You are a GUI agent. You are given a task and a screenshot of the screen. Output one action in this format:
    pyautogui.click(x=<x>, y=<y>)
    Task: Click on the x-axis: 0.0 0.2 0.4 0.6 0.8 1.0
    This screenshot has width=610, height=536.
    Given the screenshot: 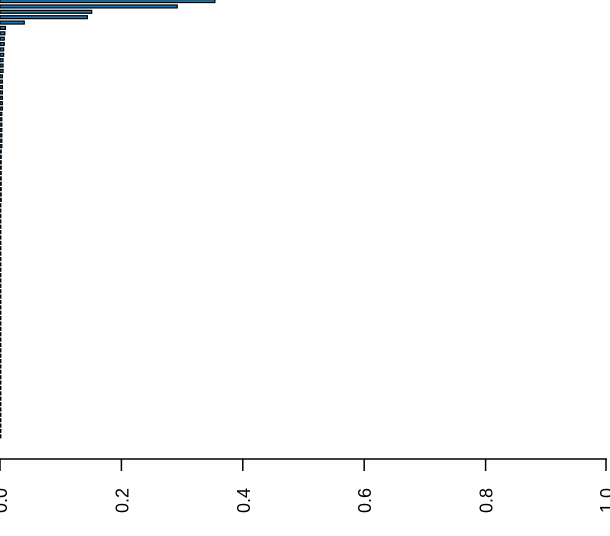 What is the action you would take?
    pyautogui.click(x=305, y=485)
    